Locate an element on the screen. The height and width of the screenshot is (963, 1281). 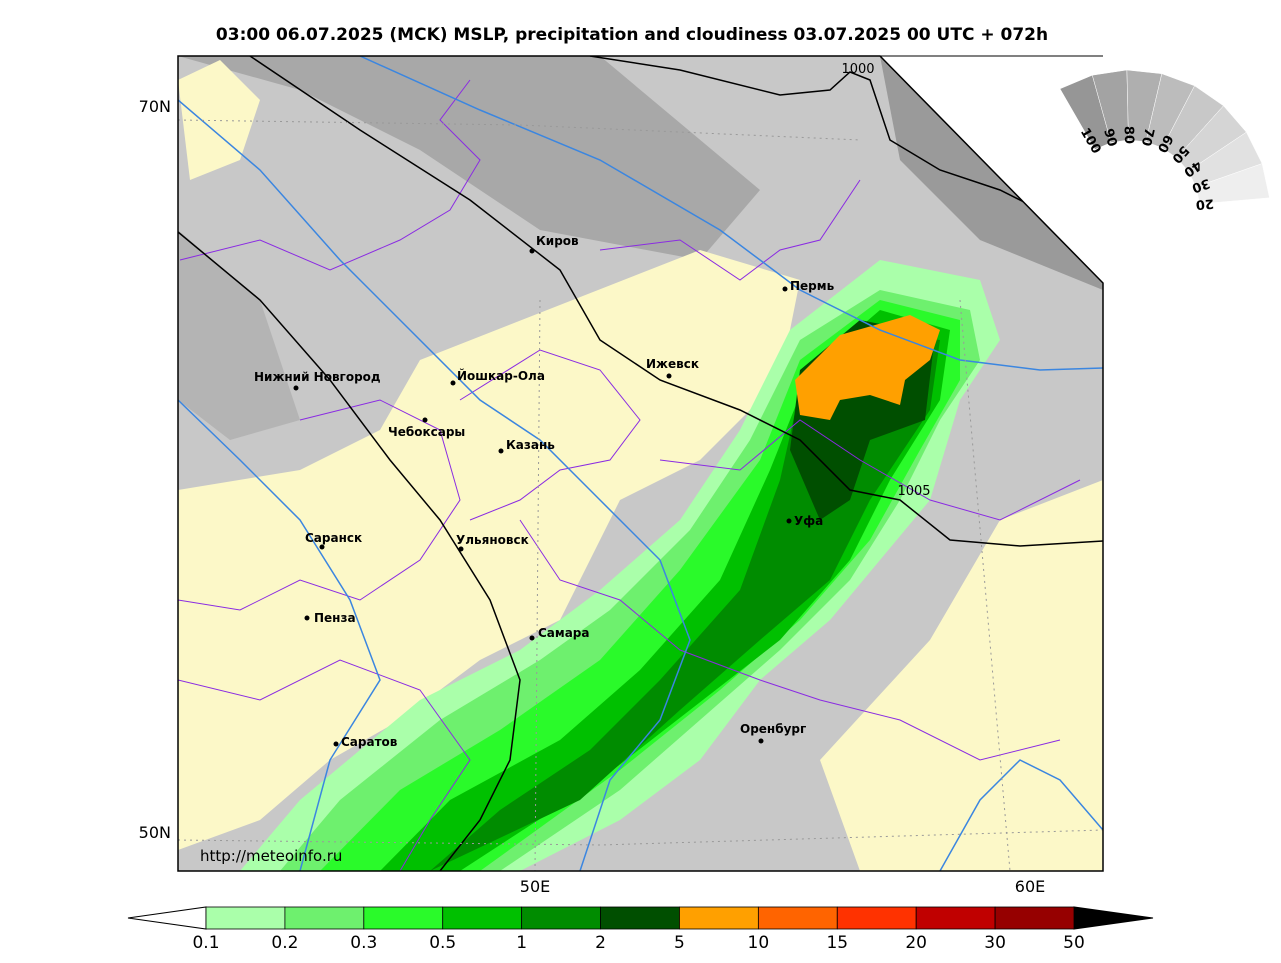
cloud-scale-label: 90 is located at coordinates (1109, 137).